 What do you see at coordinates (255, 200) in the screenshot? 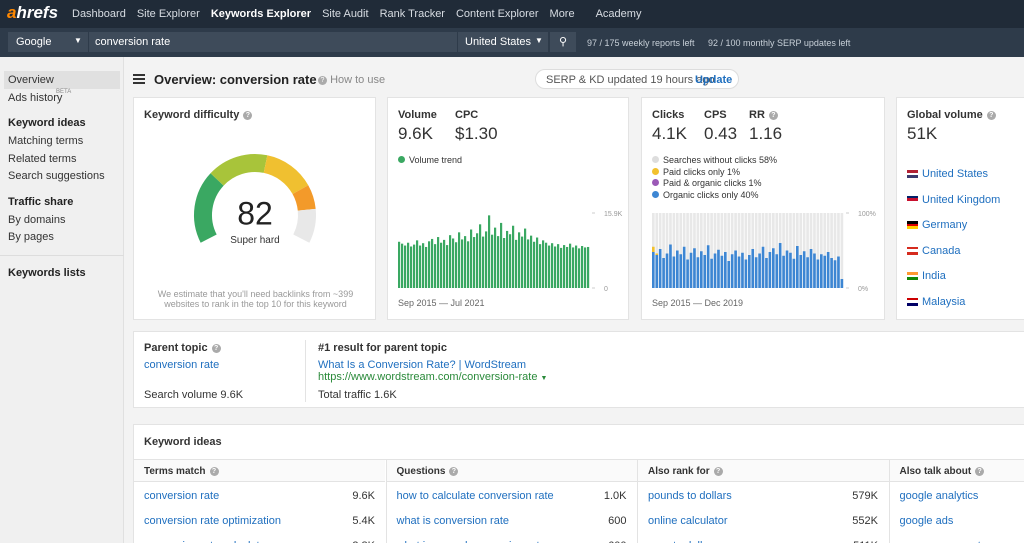
I see `gauge: 82 Super hard` at bounding box center [255, 200].